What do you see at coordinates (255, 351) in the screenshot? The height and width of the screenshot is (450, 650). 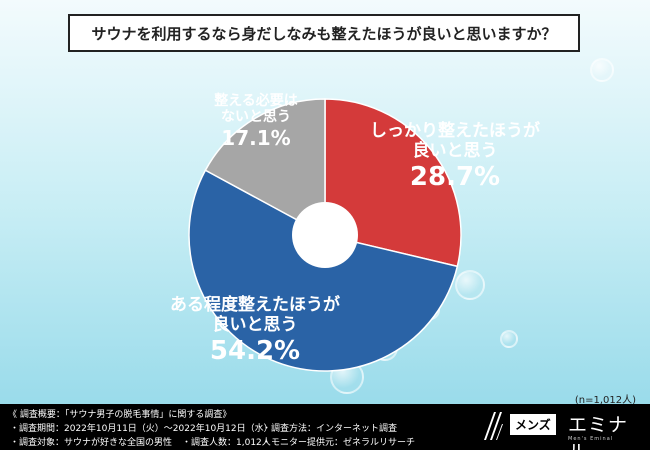 I see `slice-value-somewhat-agree: 54.2%` at bounding box center [255, 351].